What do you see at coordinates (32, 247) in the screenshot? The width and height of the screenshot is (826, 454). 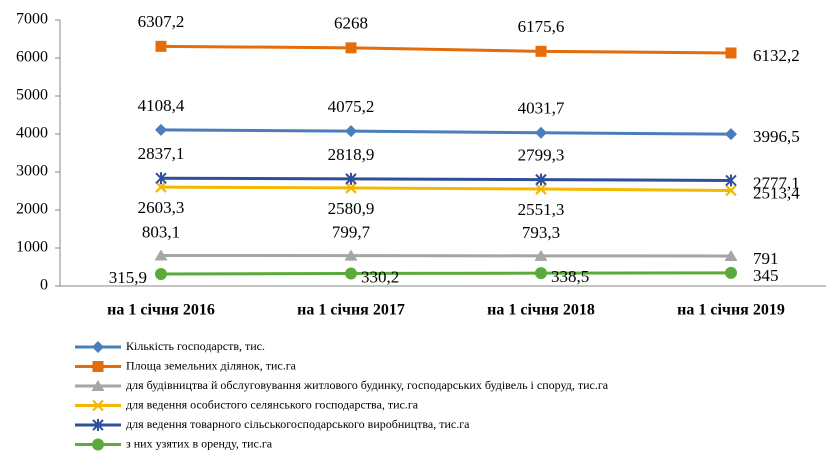 I see `y-tick-label: 1000` at bounding box center [32, 247].